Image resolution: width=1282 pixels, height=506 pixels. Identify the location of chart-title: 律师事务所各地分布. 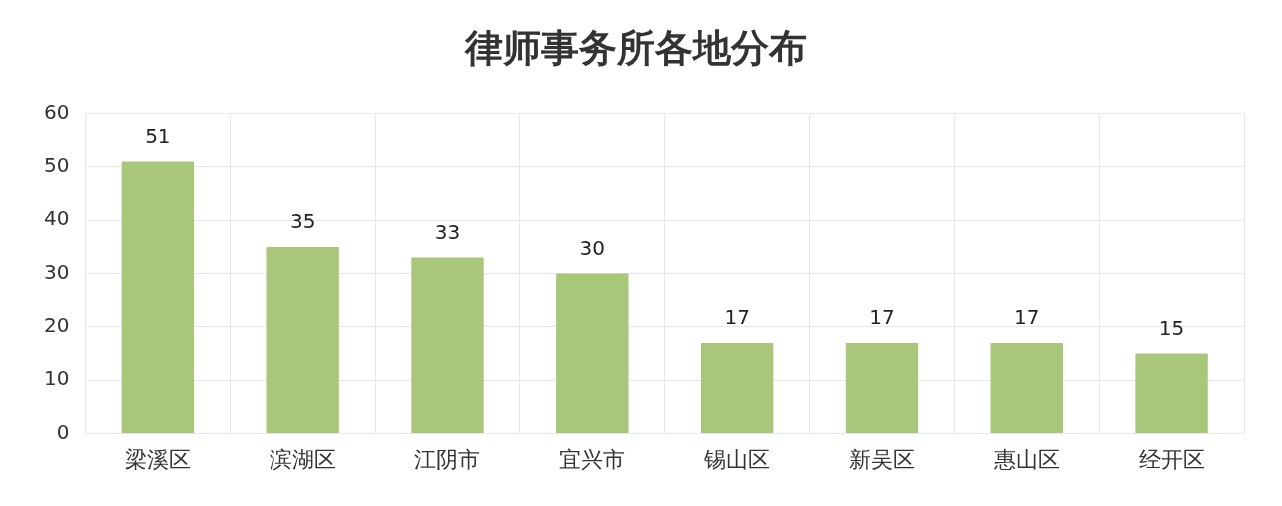
(635, 47).